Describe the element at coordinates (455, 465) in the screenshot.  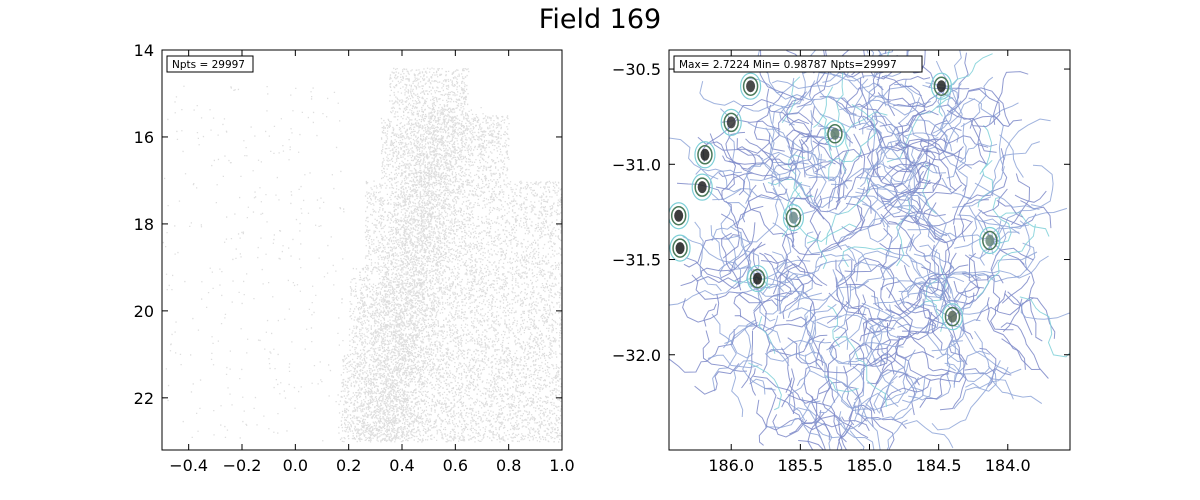
I see `left-xtick-label: 0.6` at that location.